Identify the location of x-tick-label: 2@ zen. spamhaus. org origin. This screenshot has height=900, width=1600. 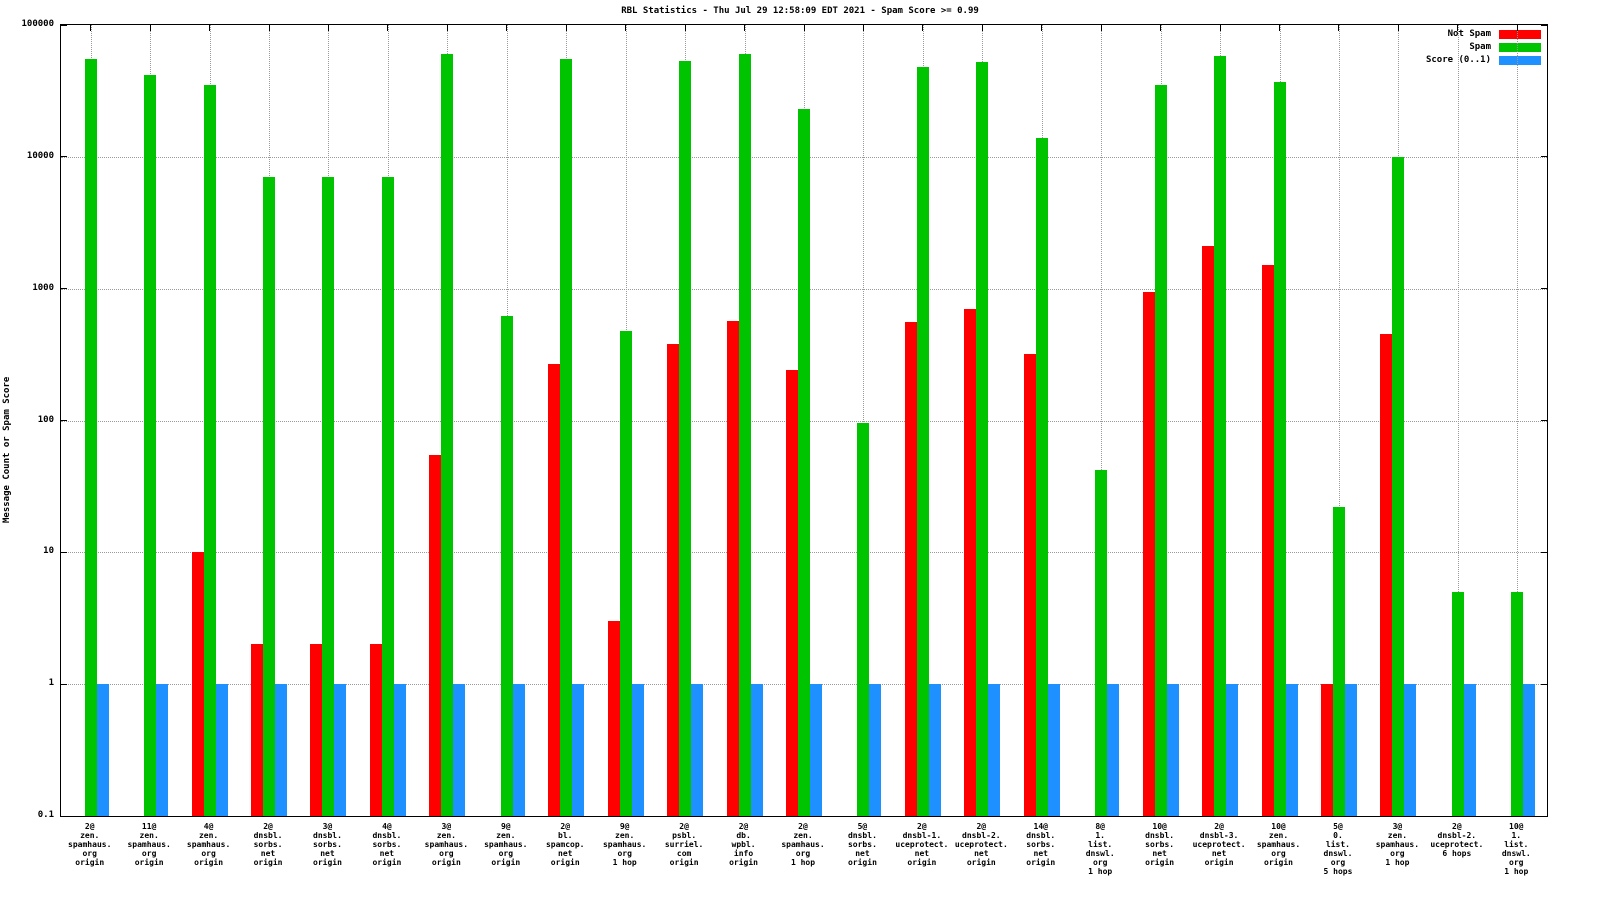
(90, 844).